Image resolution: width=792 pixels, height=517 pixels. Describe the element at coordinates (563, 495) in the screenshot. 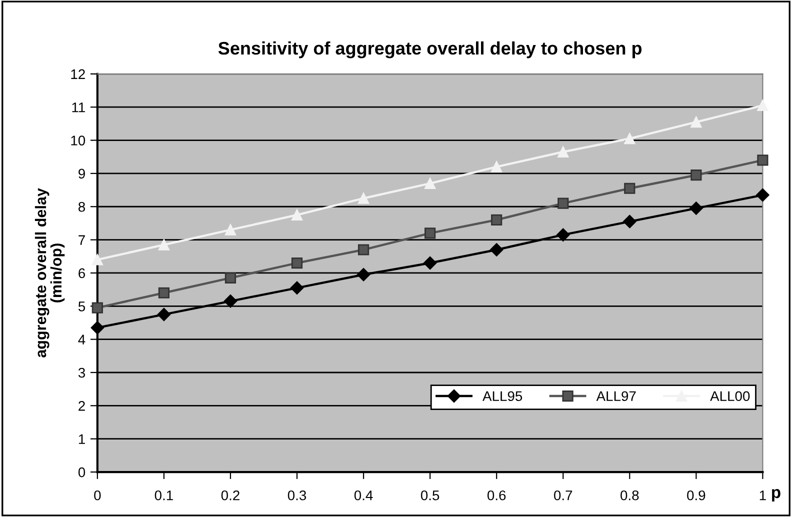

I see `x-tick-label: 0.7` at that location.